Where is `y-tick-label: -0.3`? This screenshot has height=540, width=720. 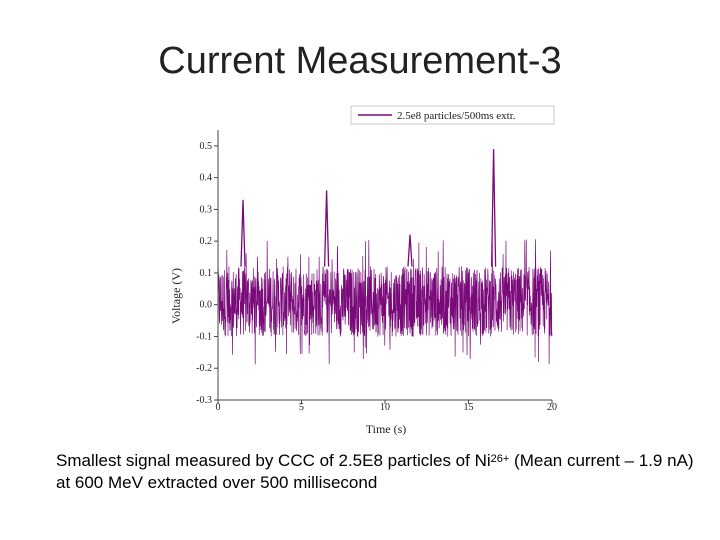 y-tick-label: -0.3 is located at coordinates (204, 400).